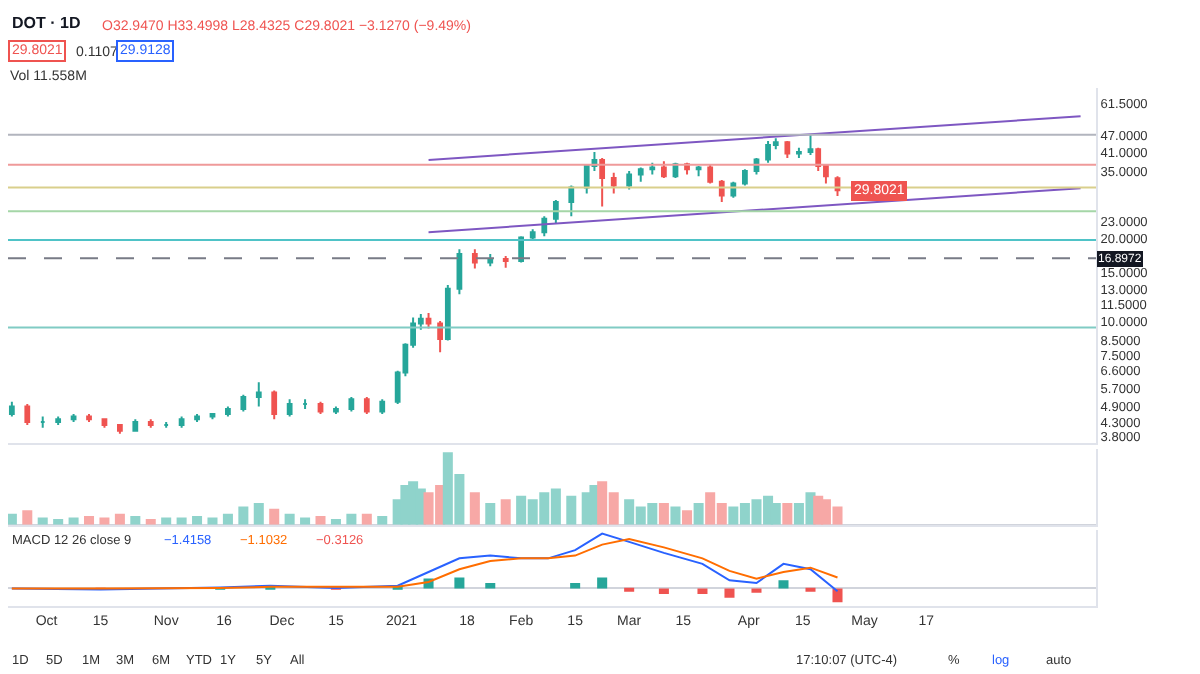 The image size is (1200, 674). I want to click on chart-title: DOT · 1D, so click(46, 23).